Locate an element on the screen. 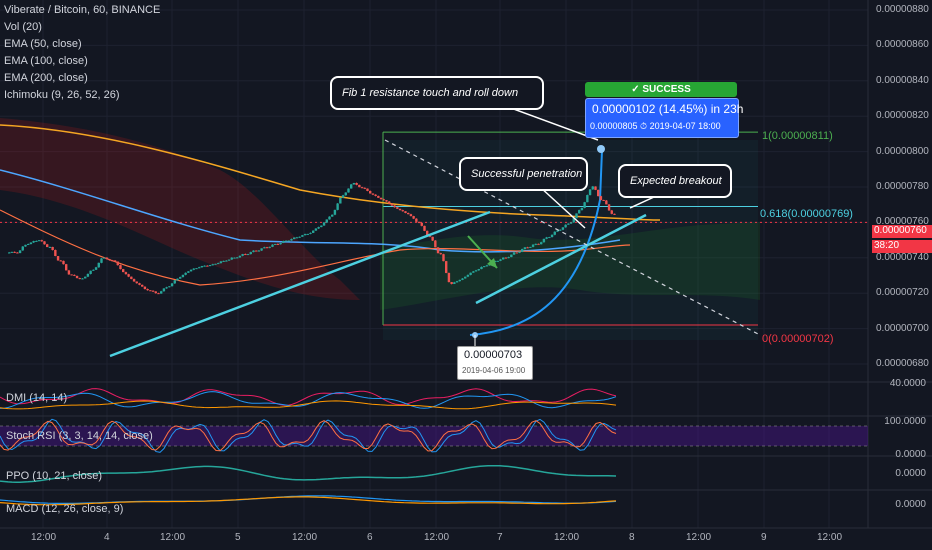  ppo-axis-value: 0.0000 is located at coordinates (910, 473).